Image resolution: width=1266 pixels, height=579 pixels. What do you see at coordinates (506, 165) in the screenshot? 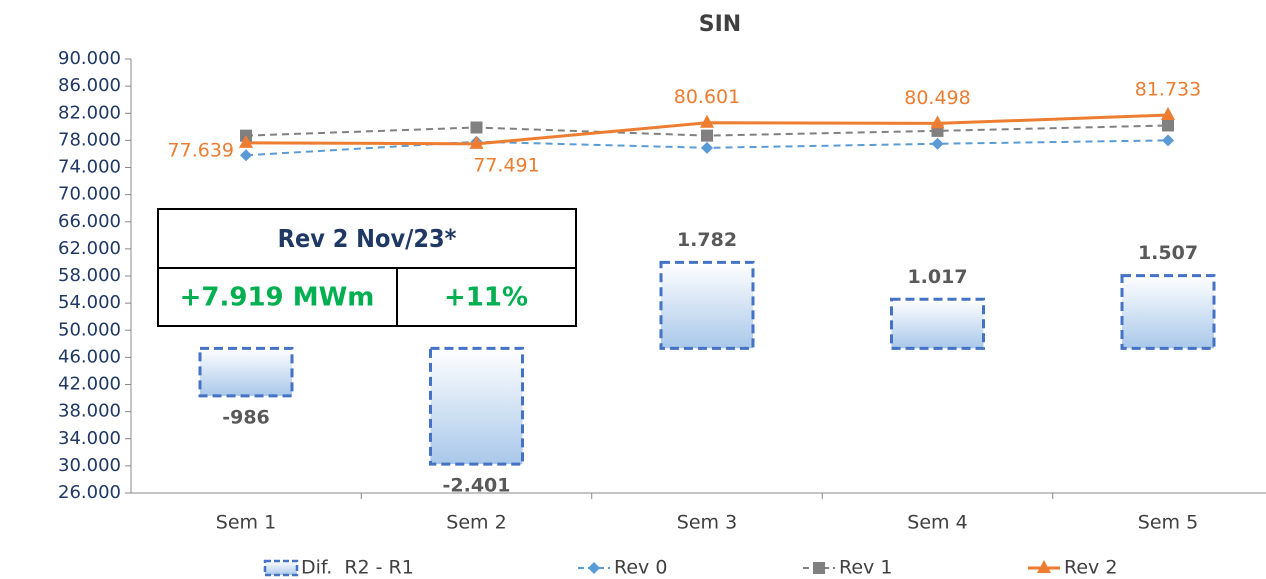
I see `data-label: 77.491` at bounding box center [506, 165].